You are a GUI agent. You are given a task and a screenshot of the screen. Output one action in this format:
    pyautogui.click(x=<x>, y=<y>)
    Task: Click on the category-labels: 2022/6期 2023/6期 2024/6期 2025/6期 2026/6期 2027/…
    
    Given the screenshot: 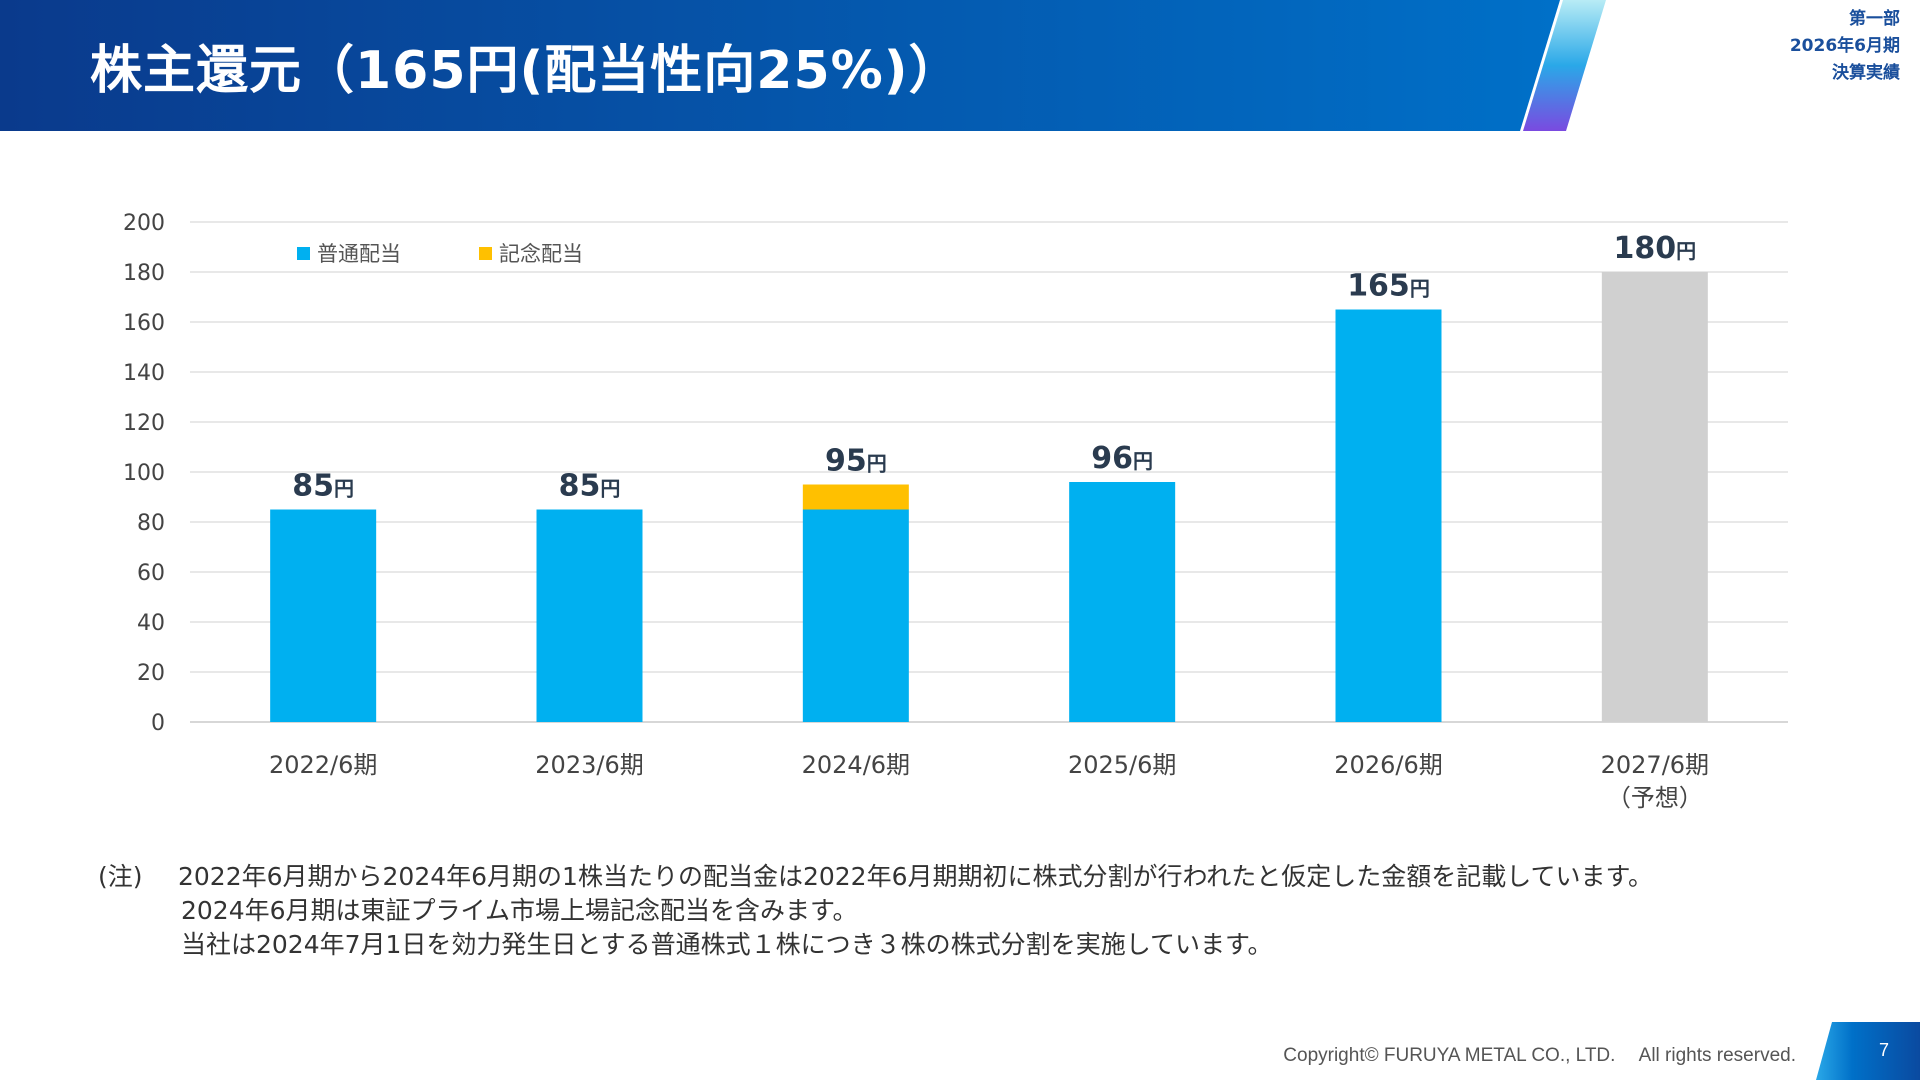 What is the action you would take?
    pyautogui.click(x=989, y=781)
    